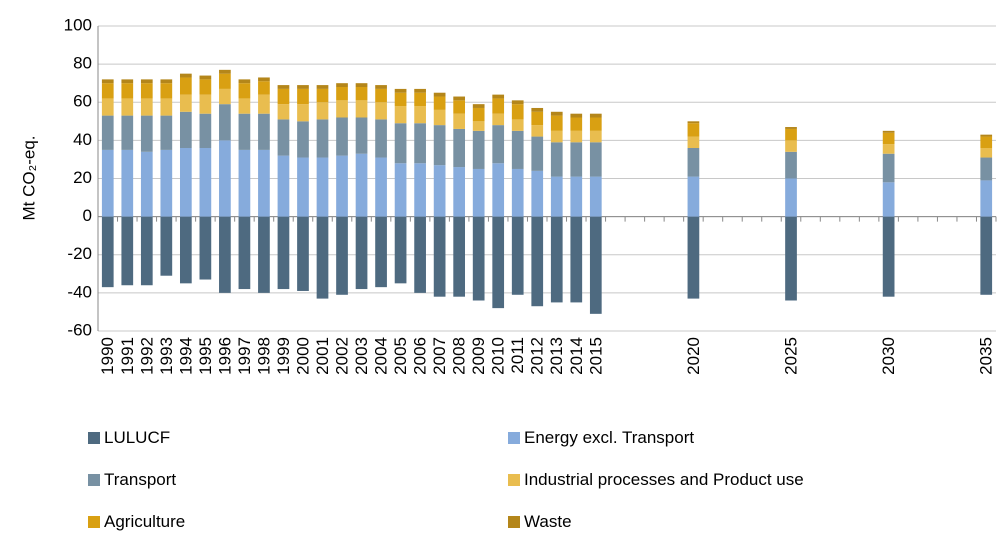 This screenshot has width=1001, height=536. I want to click on x-tick-label: 1994, so click(185, 356).